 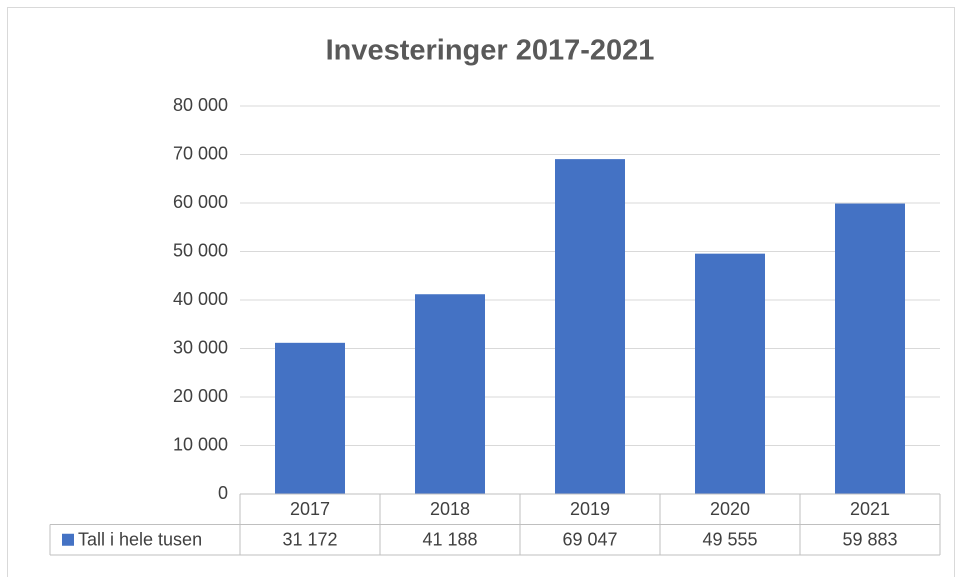 What do you see at coordinates (869, 540) in the screenshot?
I see `table-value: 59 883` at bounding box center [869, 540].